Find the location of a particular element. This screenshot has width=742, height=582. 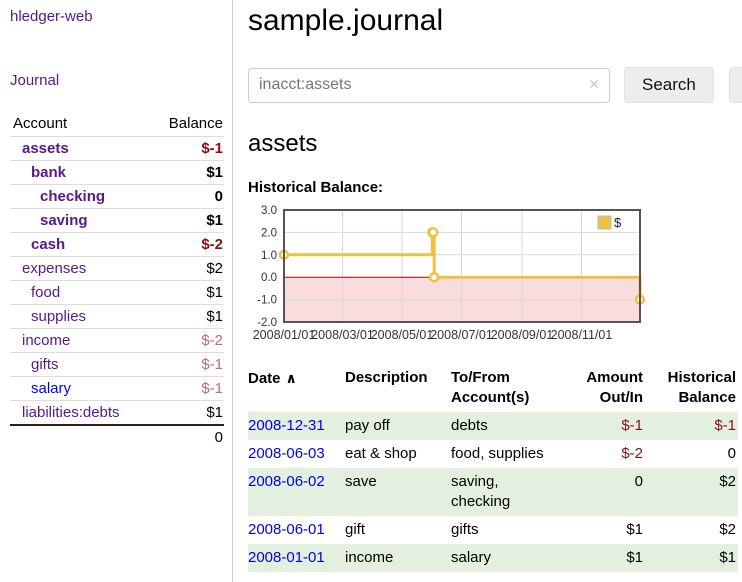

y-tick-label: -1.0 is located at coordinates (267, 301).